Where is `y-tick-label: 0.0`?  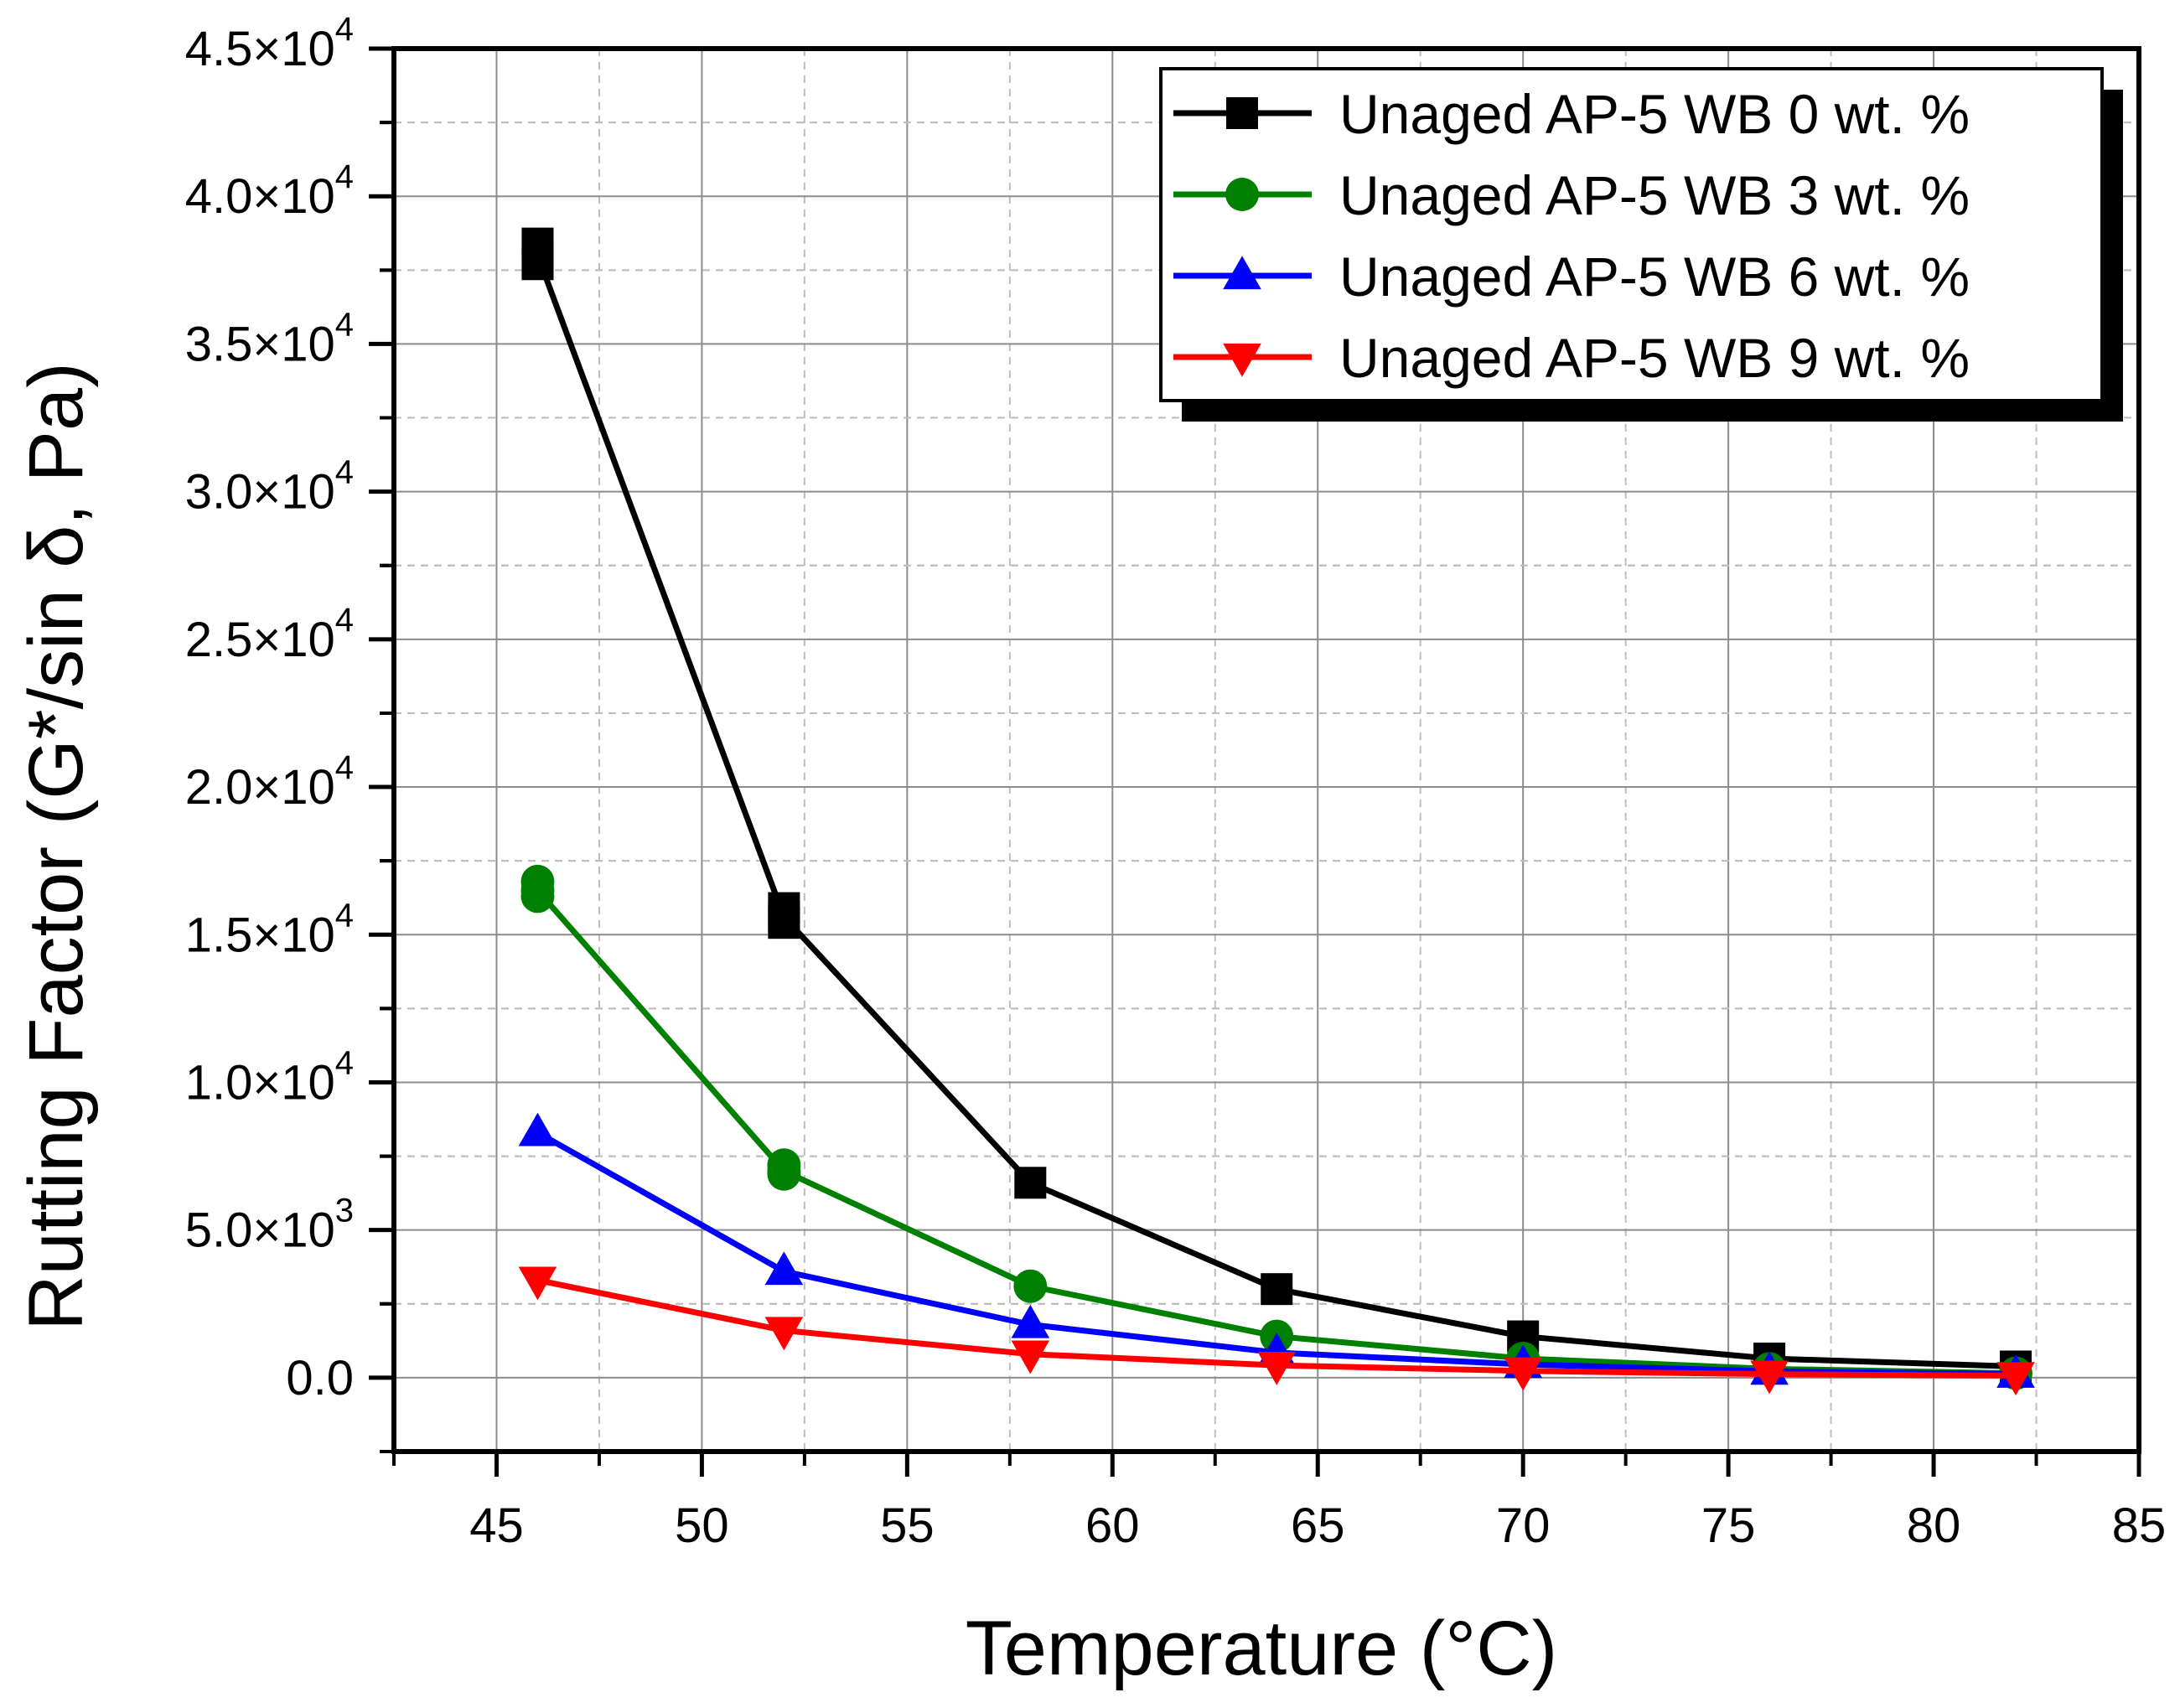
y-tick-label: 0.0 is located at coordinates (320, 1378).